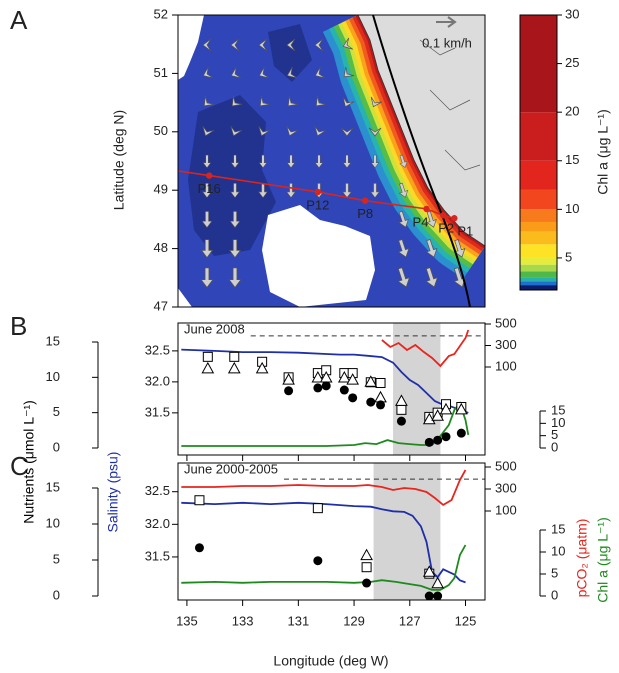 Image resolution: width=619 pixels, height=673 pixels. What do you see at coordinates (214, 328) in the screenshot?
I see `panel-title: June 2008` at bounding box center [214, 328].